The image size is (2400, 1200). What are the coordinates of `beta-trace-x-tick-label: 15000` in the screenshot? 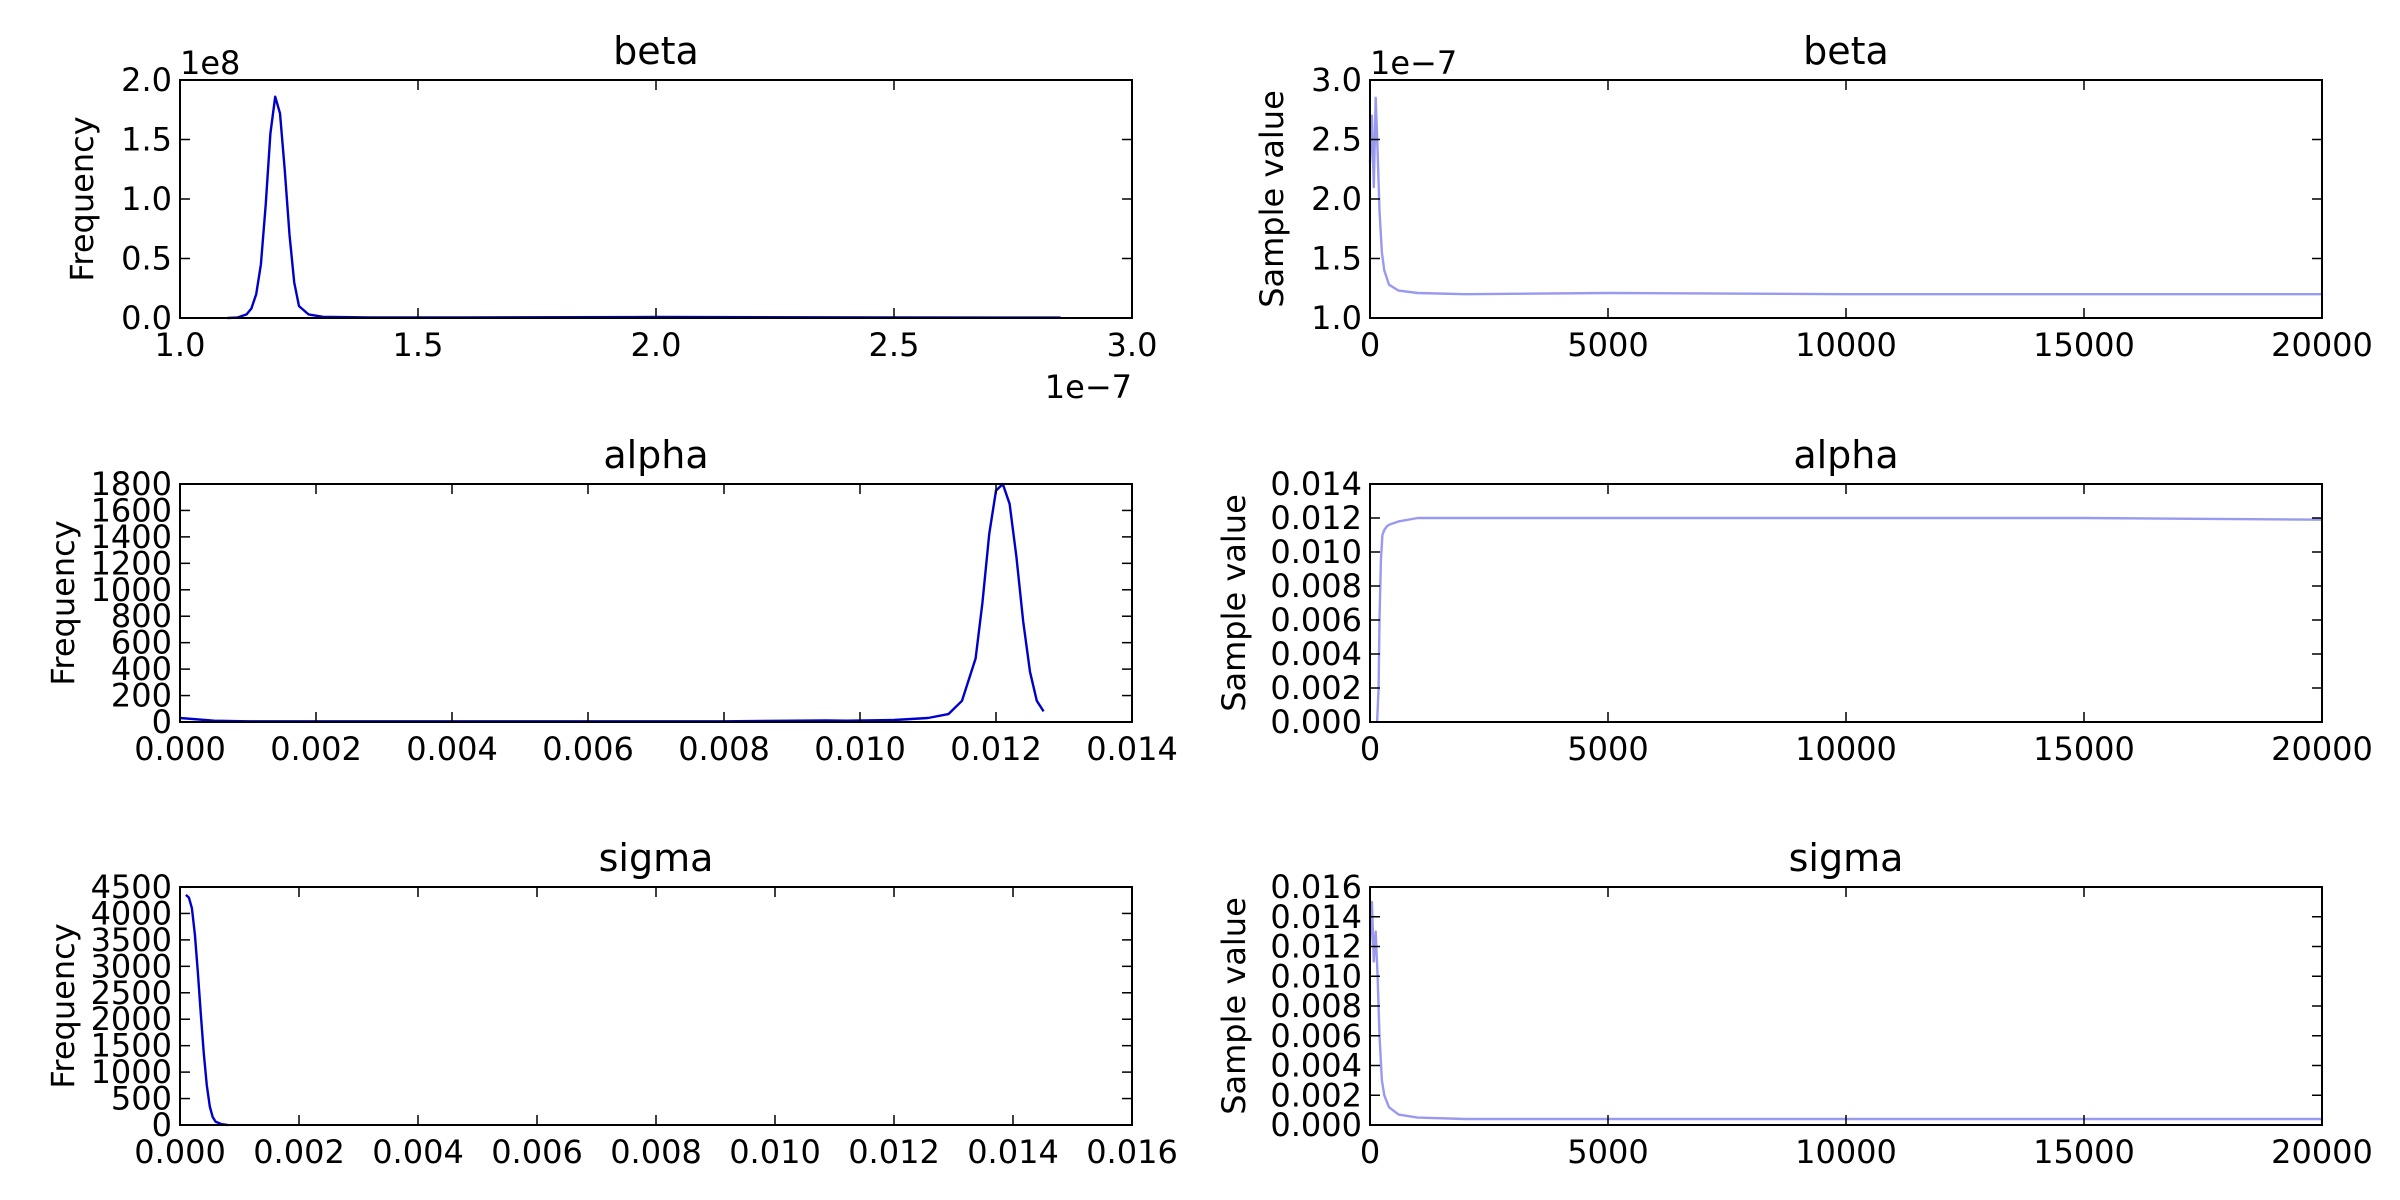 It's located at (2084, 345).